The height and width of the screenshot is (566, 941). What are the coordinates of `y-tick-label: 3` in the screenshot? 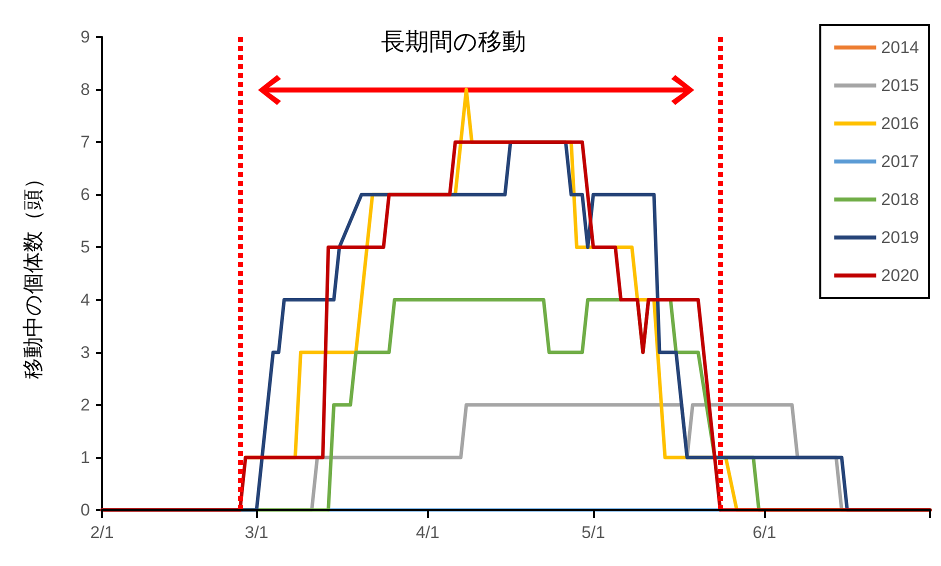 It's located at (85, 352).